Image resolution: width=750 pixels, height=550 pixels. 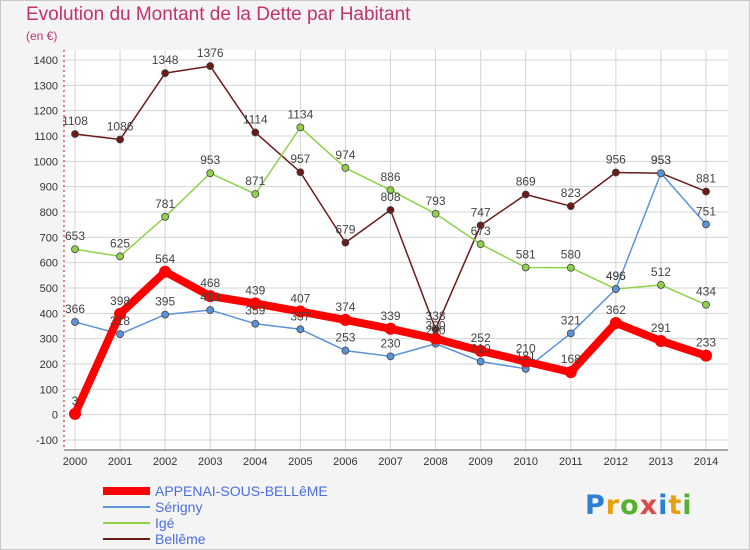 I want to click on data-label: 300, so click(x=436, y=326).